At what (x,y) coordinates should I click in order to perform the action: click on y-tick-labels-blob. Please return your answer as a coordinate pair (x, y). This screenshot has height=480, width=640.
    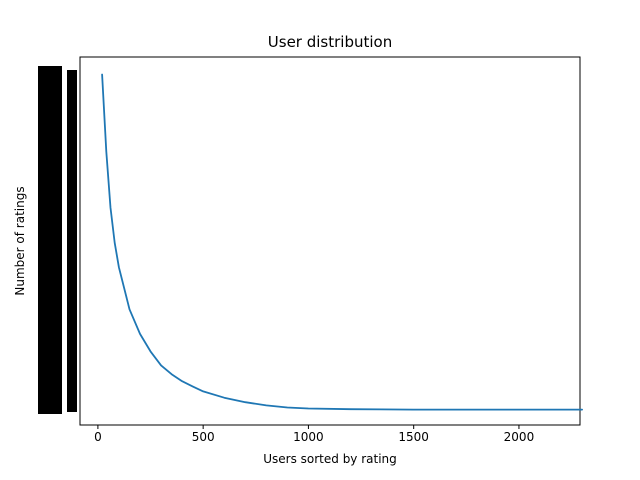
    Looking at the image, I should click on (57, 240).